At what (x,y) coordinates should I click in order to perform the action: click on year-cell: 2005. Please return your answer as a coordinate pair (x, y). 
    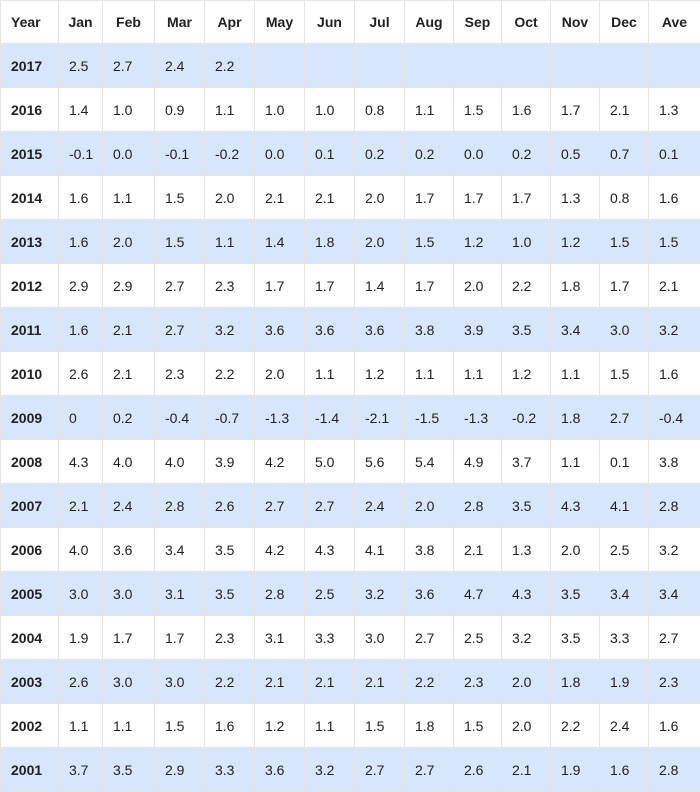
    Looking at the image, I should click on (30, 594).